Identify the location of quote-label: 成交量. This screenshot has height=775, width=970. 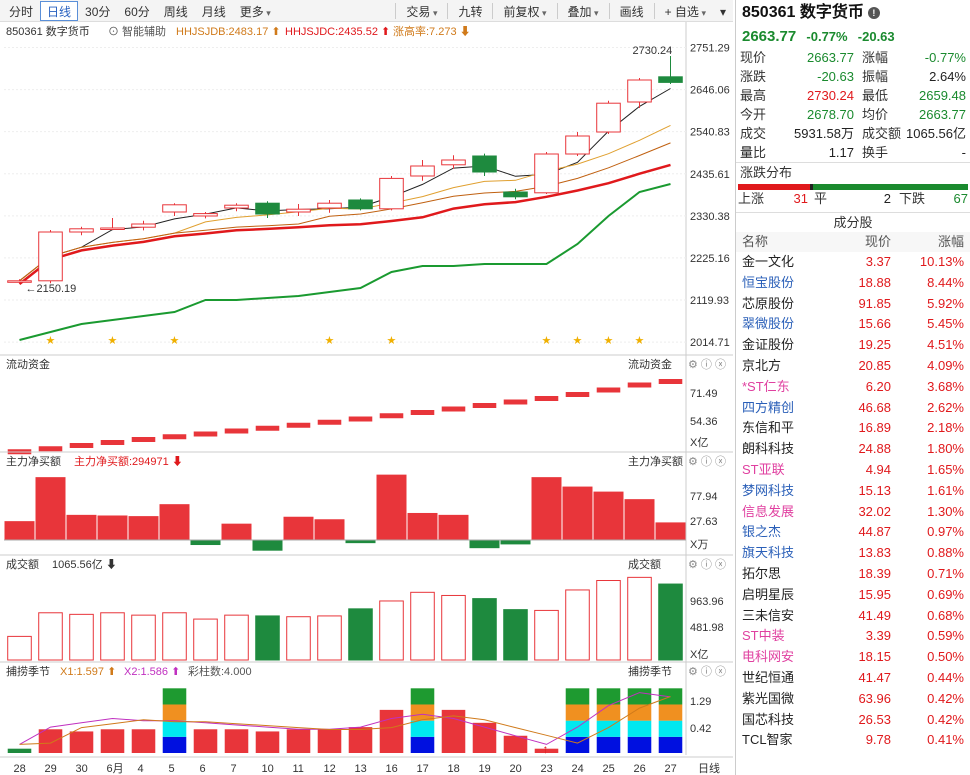
(753, 143).